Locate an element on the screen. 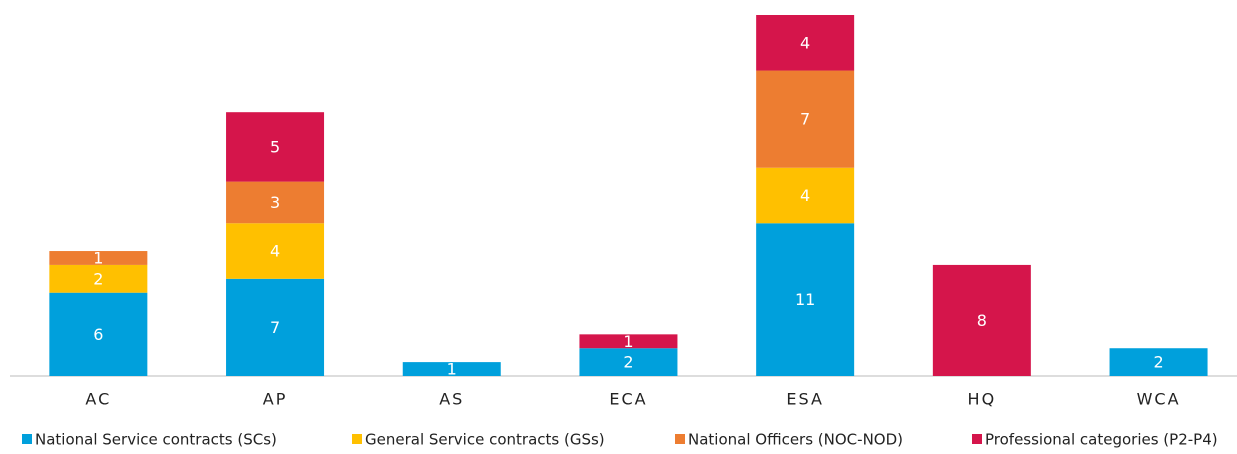 The height and width of the screenshot is (454, 1237). data-label: 3 is located at coordinates (275, 202).